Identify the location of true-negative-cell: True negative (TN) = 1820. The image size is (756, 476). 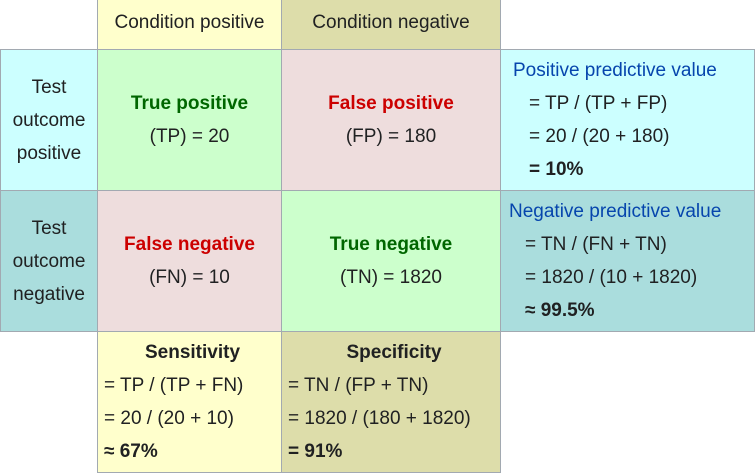
(391, 261).